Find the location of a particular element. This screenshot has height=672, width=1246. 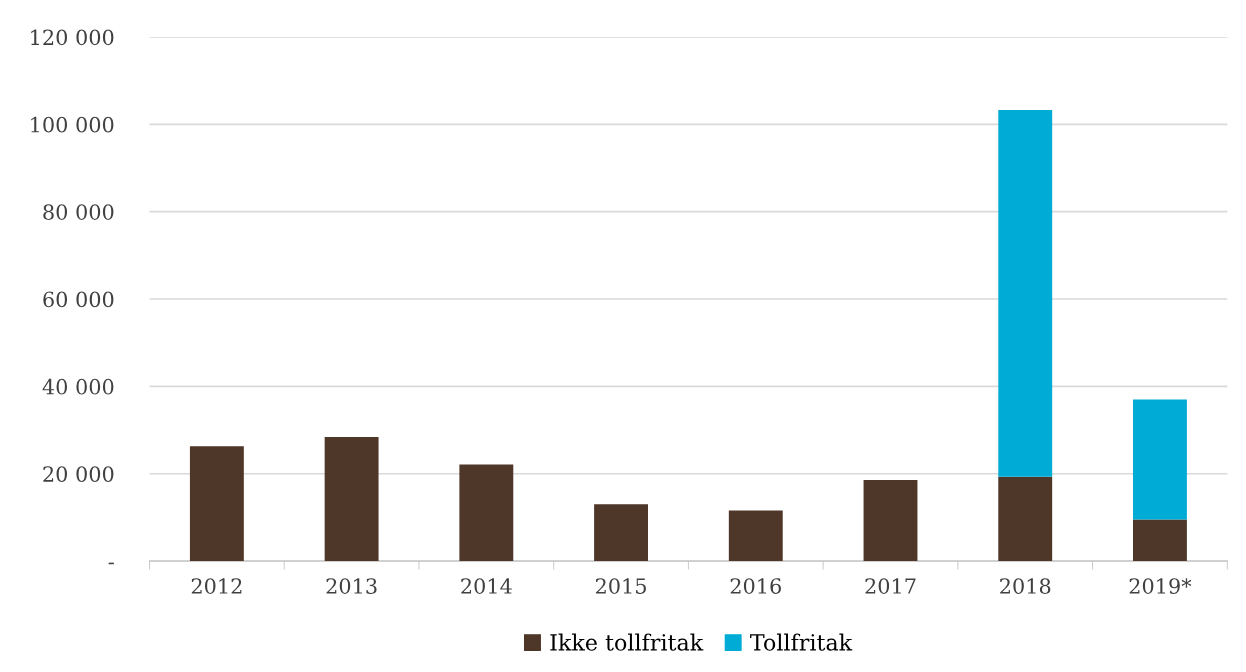

legend-label: Ikke tollfritak is located at coordinates (627, 642).